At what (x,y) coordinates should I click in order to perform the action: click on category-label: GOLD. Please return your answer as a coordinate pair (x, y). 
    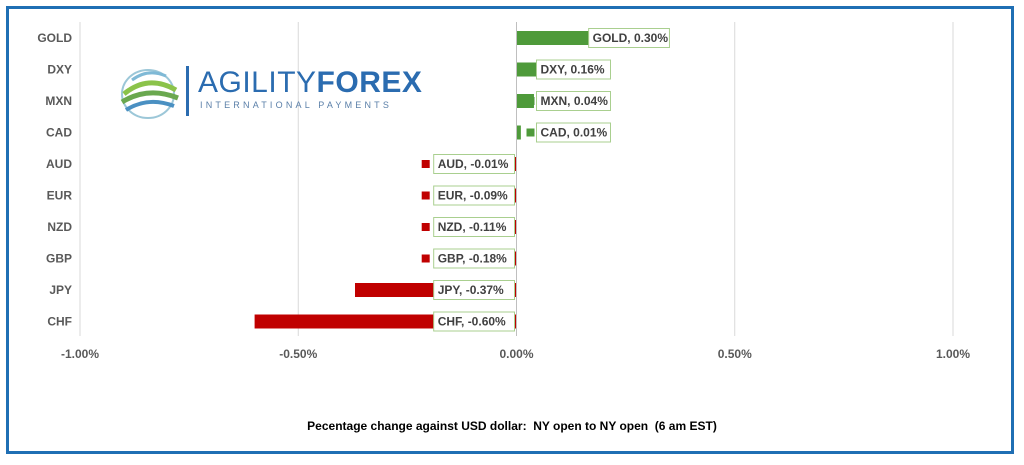
    Looking at the image, I should click on (54, 38).